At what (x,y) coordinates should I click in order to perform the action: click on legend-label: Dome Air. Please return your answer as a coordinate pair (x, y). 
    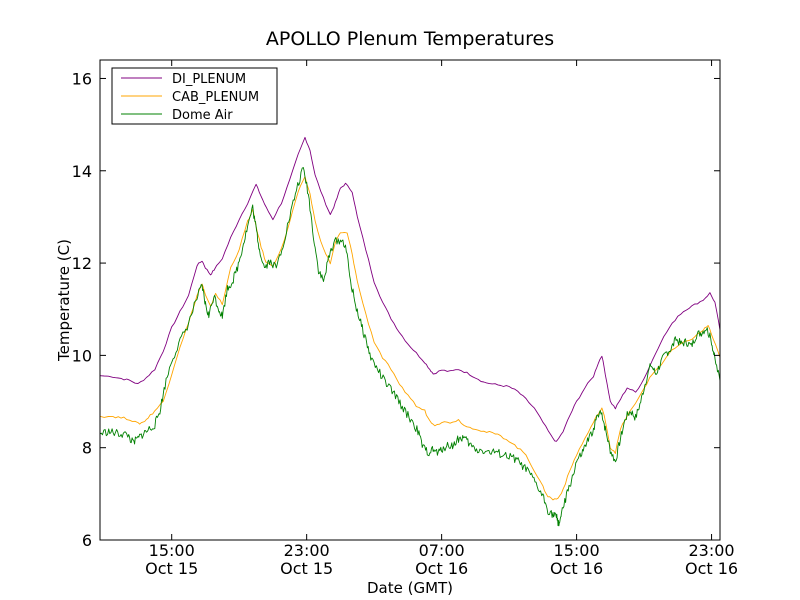
    Looking at the image, I should click on (202, 115).